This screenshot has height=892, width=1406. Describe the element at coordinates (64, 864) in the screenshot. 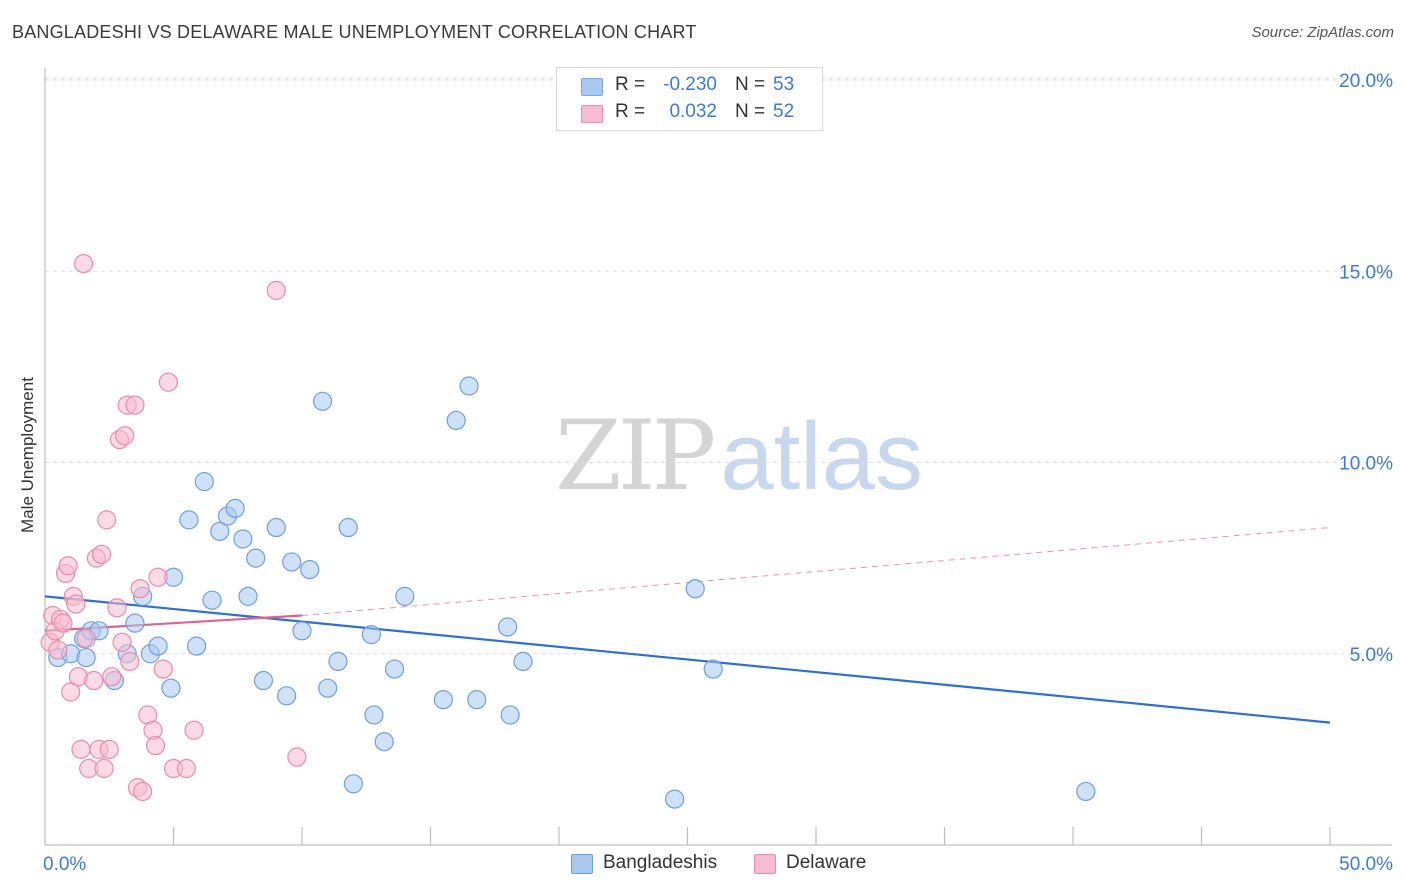

I see `x-tick-label: 0.0%` at that location.